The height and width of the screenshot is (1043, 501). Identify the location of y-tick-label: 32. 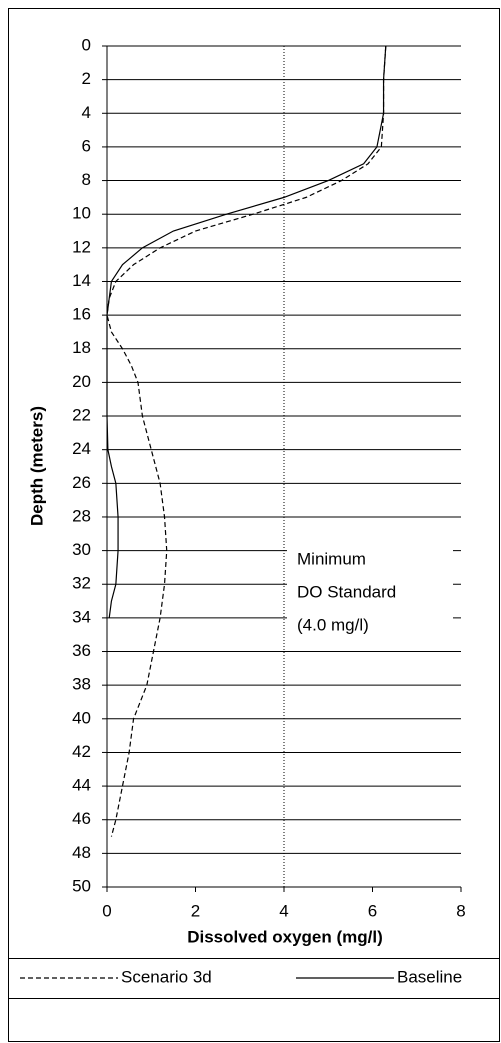
(81, 583).